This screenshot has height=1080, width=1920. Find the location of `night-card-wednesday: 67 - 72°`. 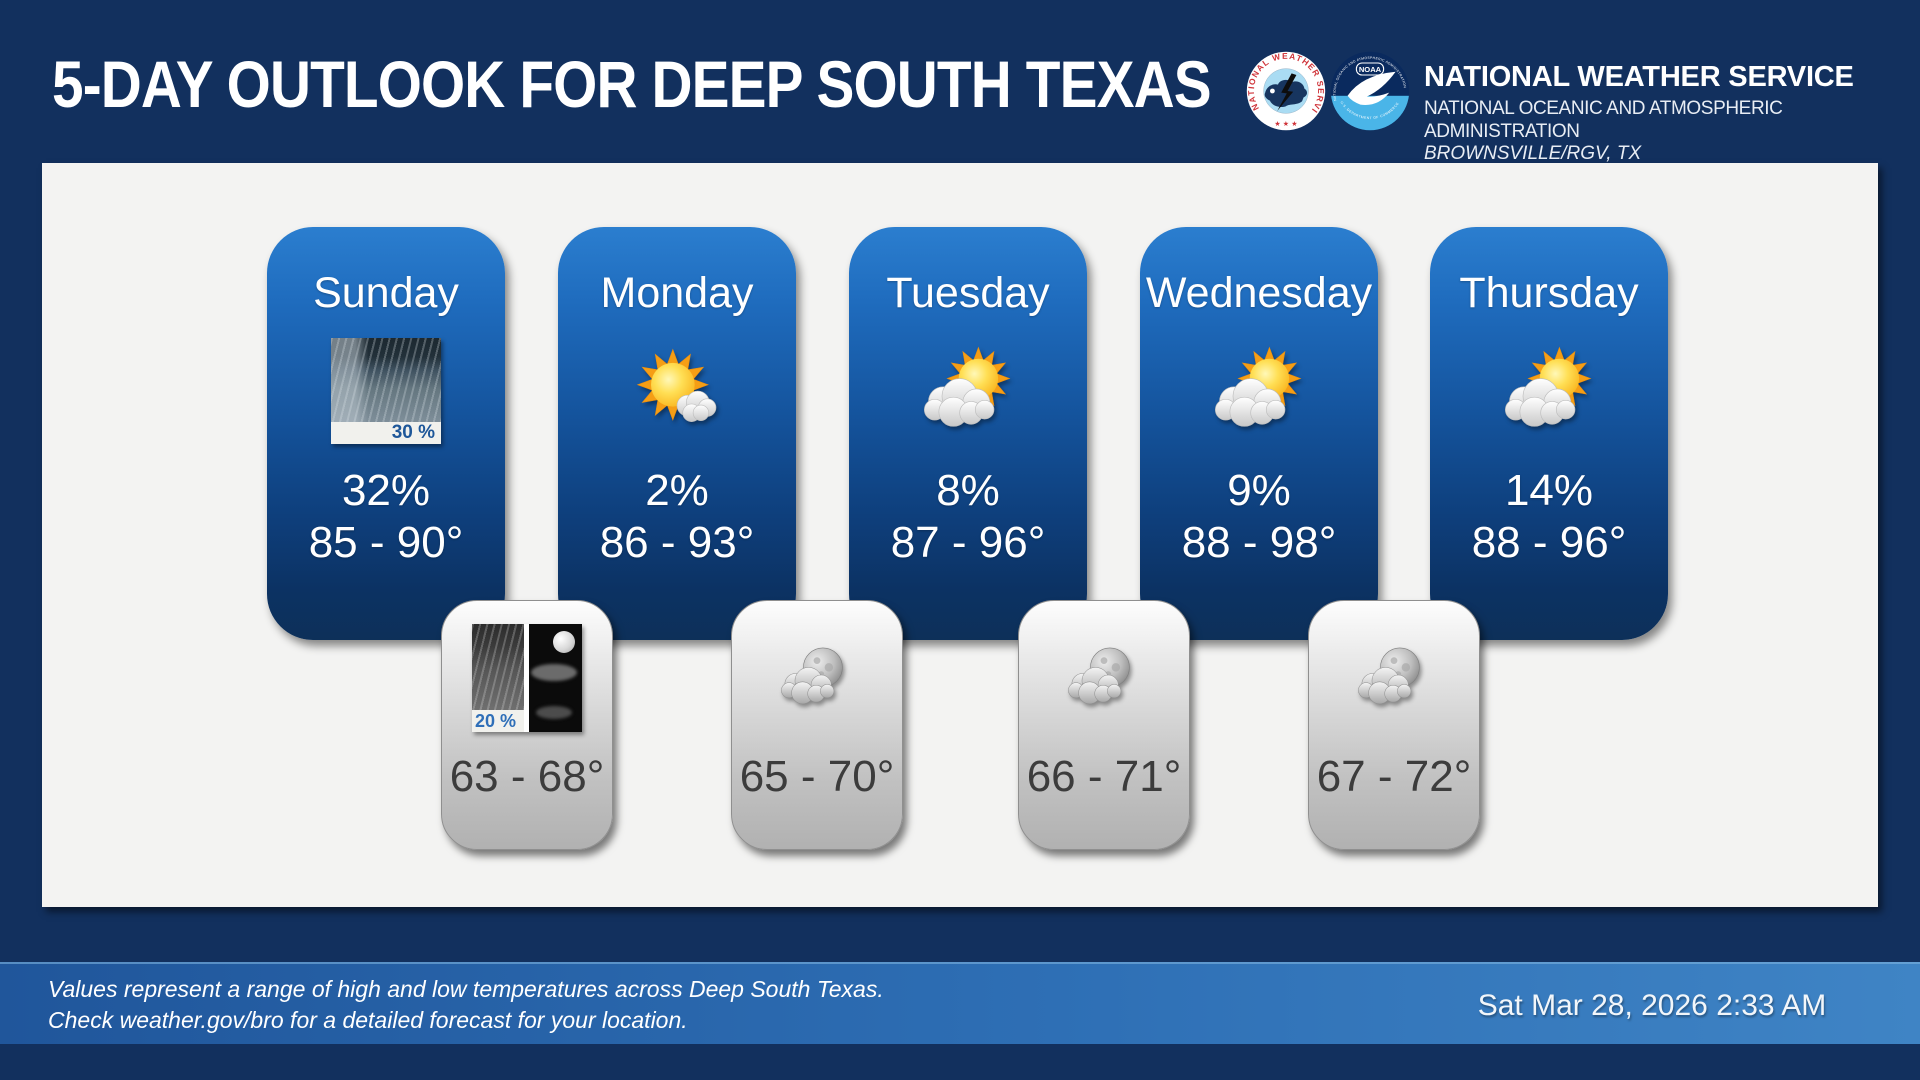

night-card-wednesday: 67 - 72° is located at coordinates (1394, 725).